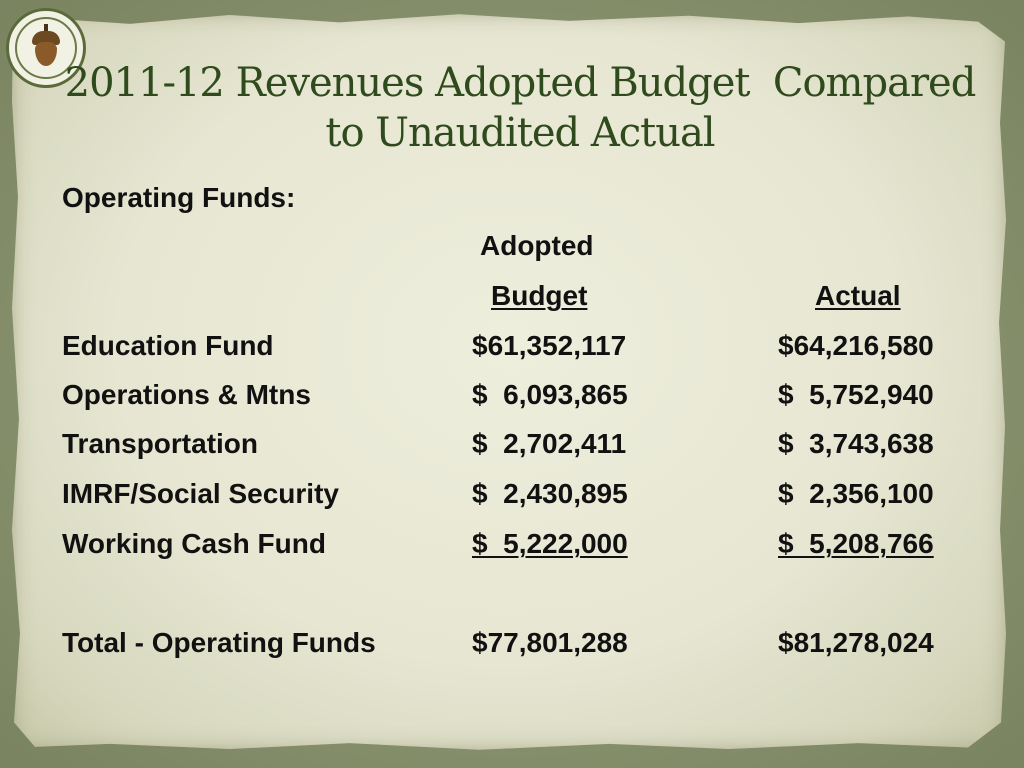 Image resolution: width=1024 pixels, height=768 pixels. Describe the element at coordinates (856, 443) in the screenshot. I see `actual-value: $ 3,743,638` at that location.